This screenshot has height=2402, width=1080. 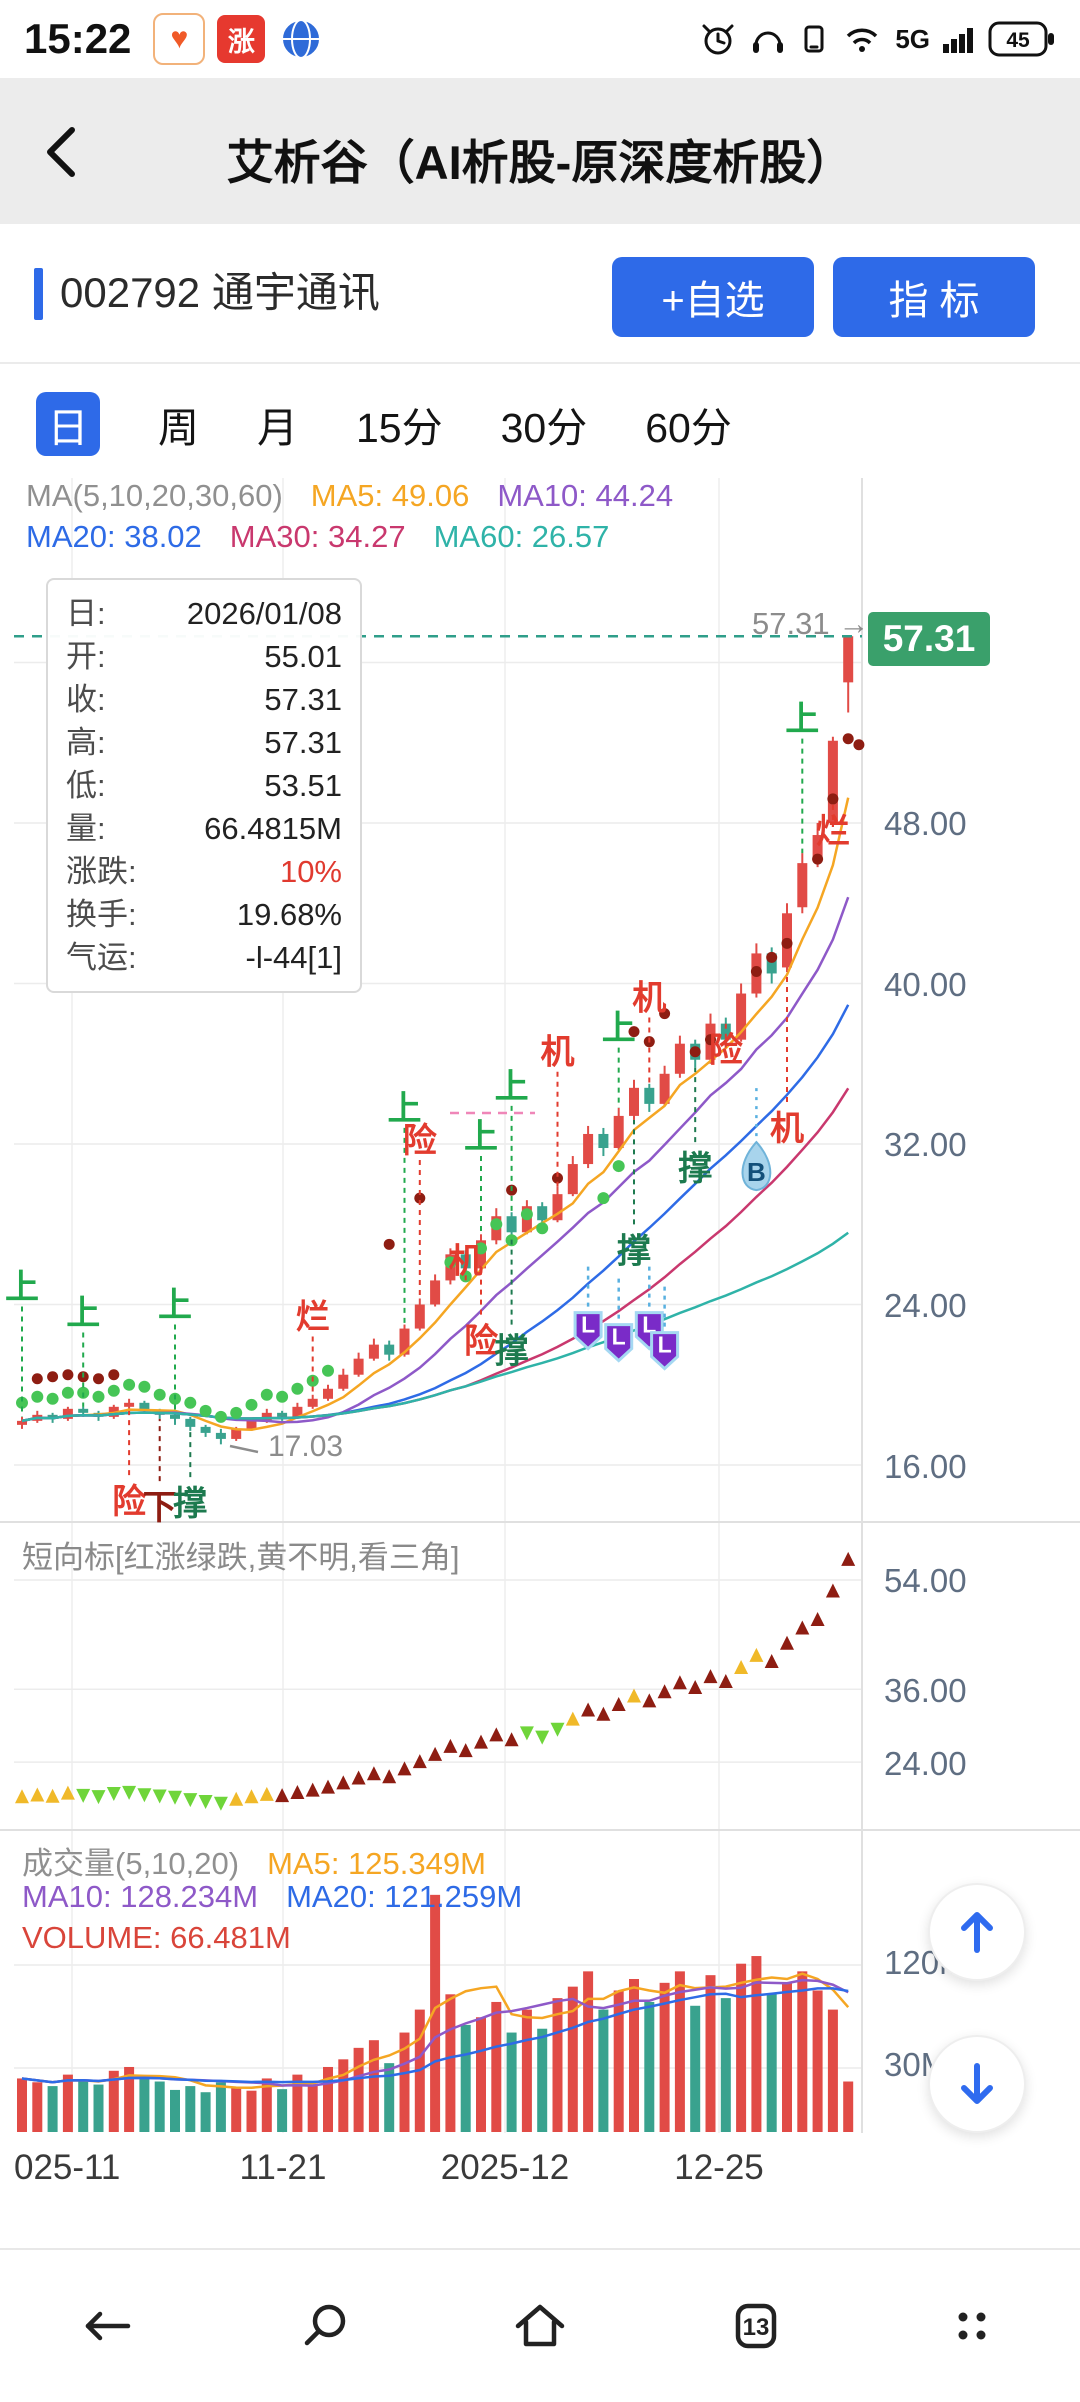 I want to click on status-bar: 15:22 ♥ 涨 5G 45, so click(x=540, y=39).